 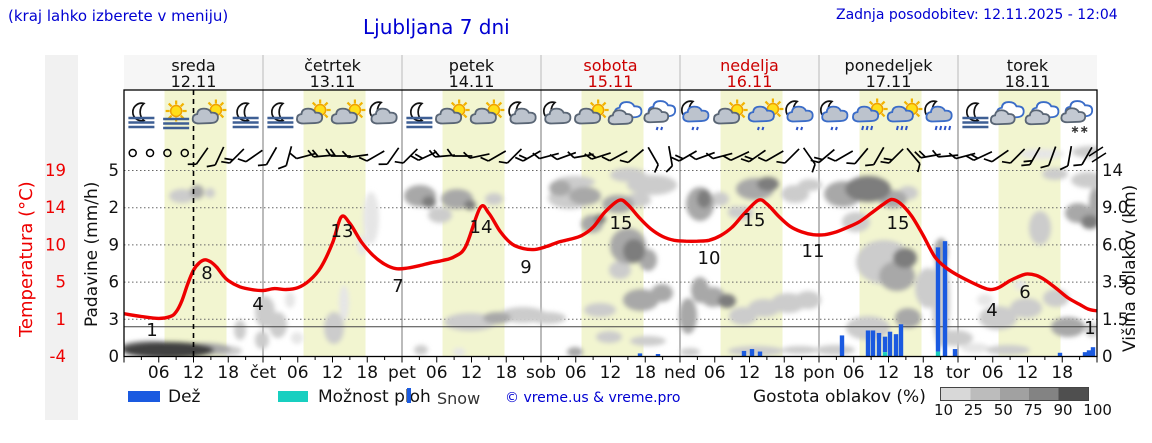 What do you see at coordinates (611, 81) in the screenshot?
I see `day-date: 15.11` at bounding box center [611, 81].